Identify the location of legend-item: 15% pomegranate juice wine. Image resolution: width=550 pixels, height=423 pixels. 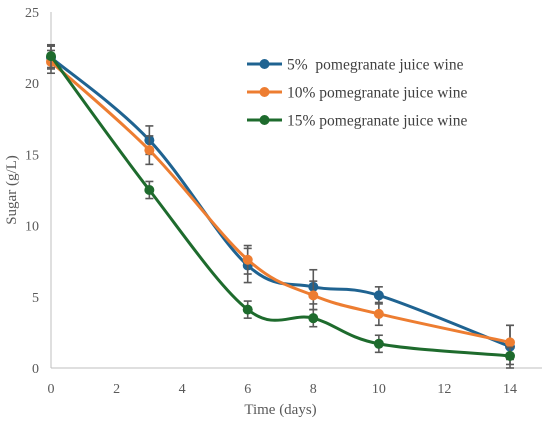
(357, 121).